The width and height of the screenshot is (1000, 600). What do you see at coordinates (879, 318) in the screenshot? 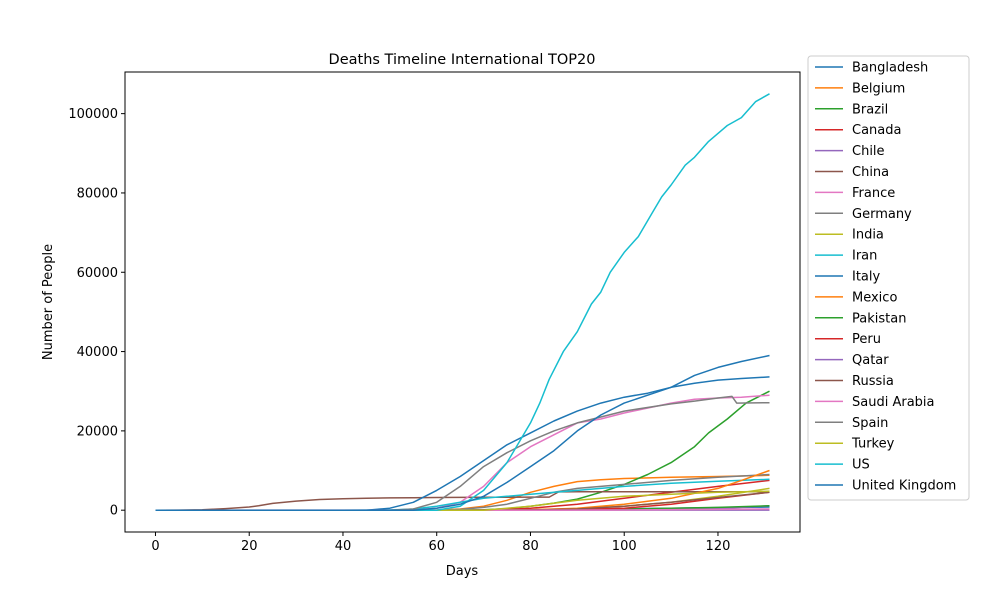
I see `legend-label-12: Pakistan` at bounding box center [879, 318].